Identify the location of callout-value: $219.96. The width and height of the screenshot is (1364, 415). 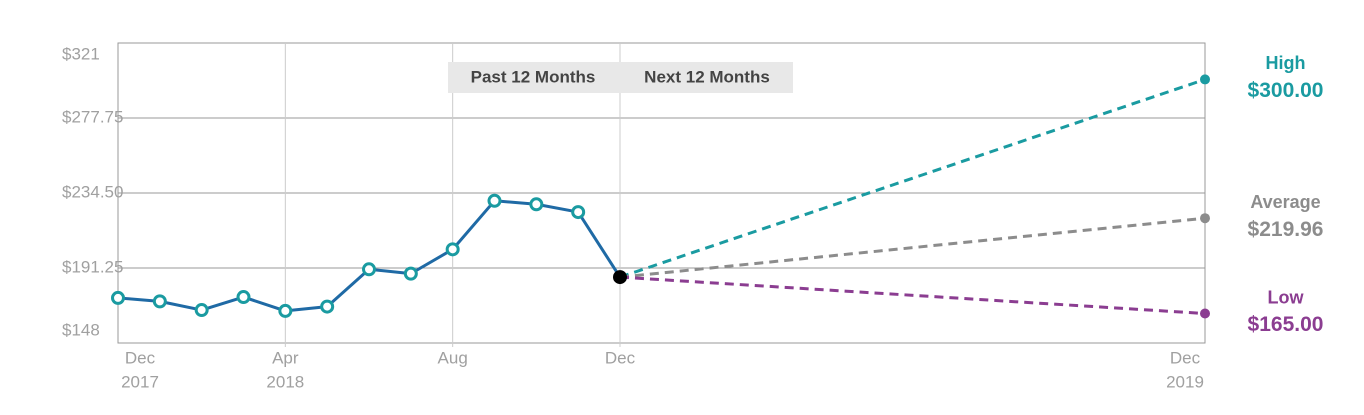
(1286, 229).